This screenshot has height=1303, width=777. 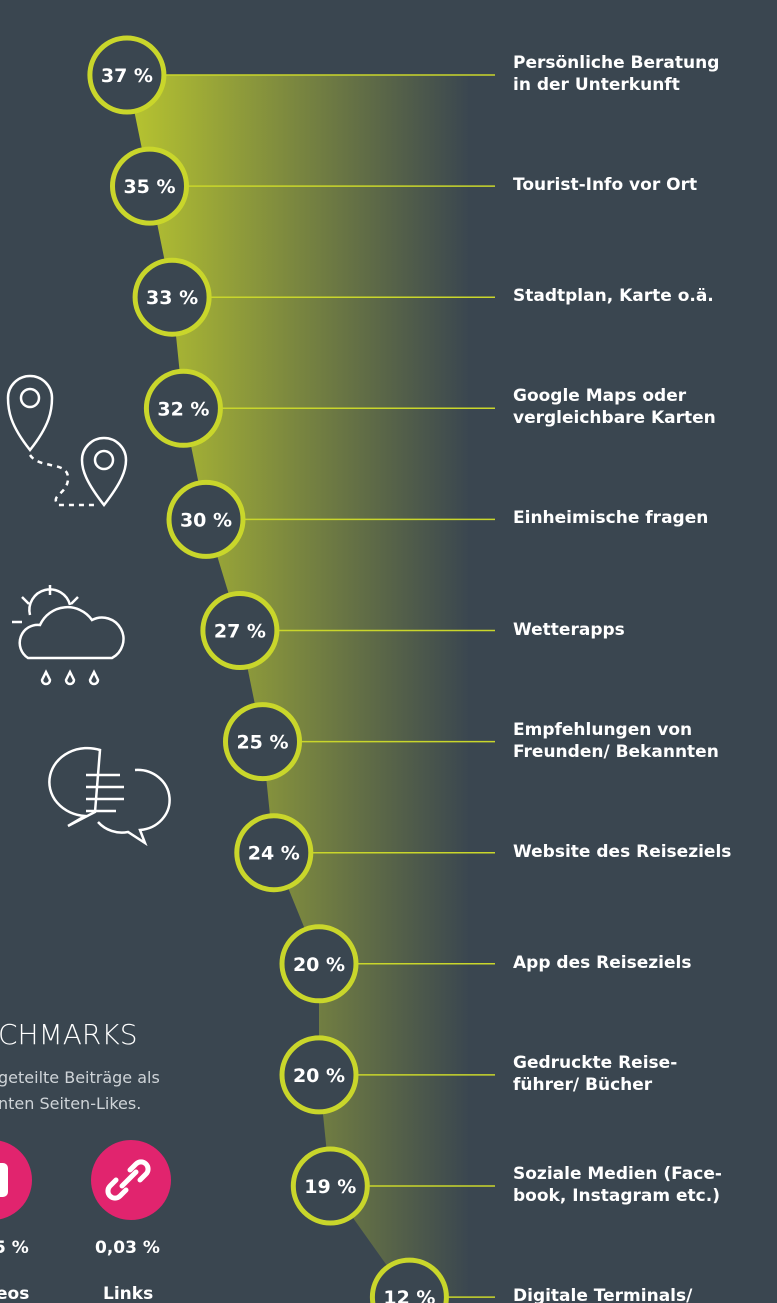 I want to click on category-label: Einheimische fragen, so click(x=611, y=518).